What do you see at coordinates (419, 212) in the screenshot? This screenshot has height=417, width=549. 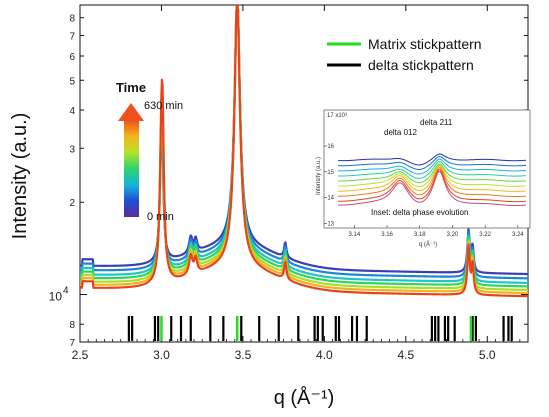 I see `inset-caption: Inset: delta phase evolution` at bounding box center [419, 212].